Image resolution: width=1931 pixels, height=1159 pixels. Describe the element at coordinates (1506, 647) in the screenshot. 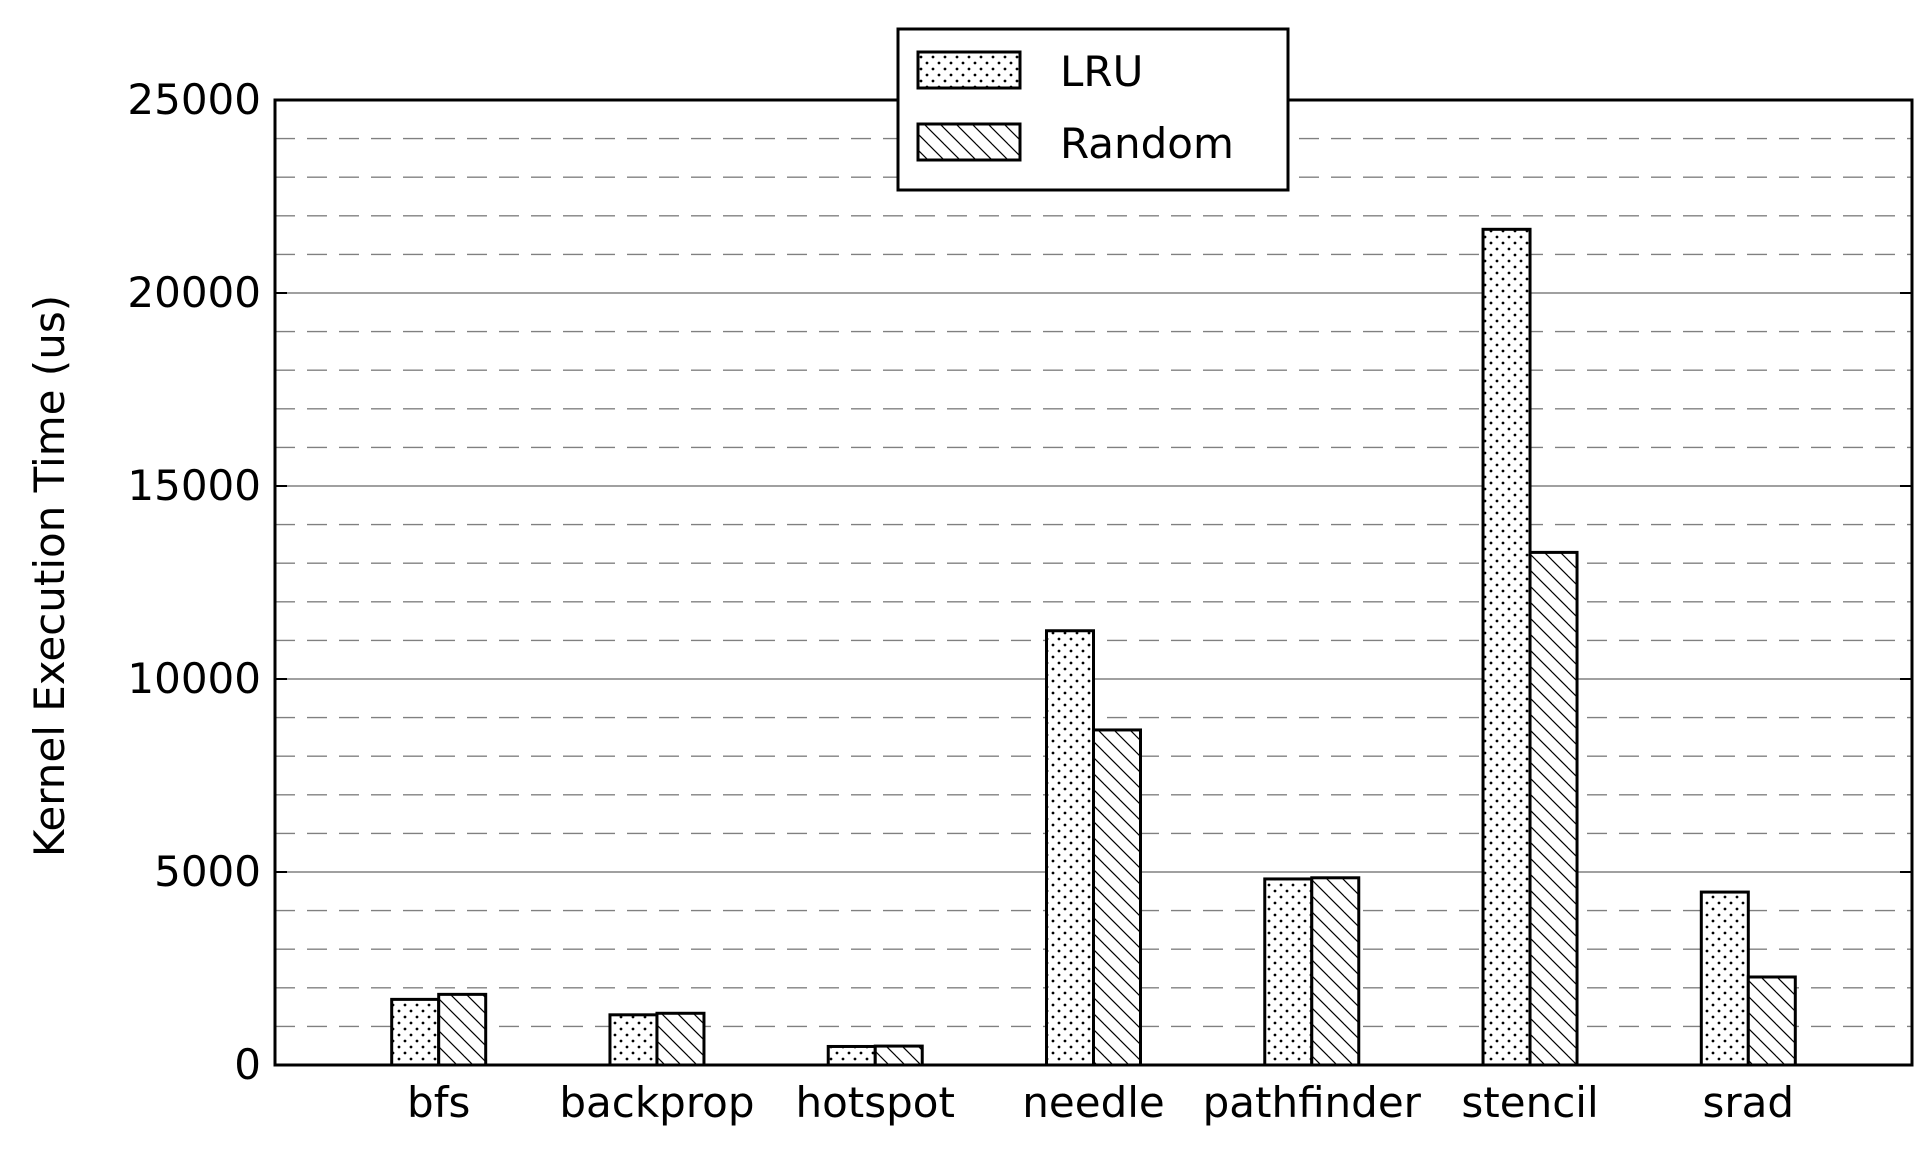

I see `bar-lru-stencil` at that location.